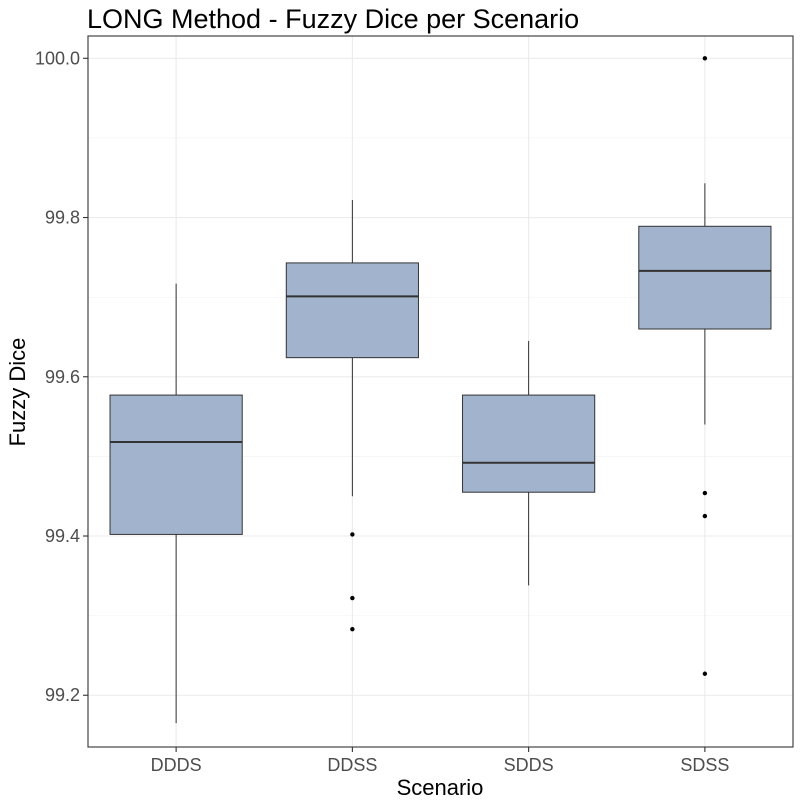  What do you see at coordinates (705, 366) in the screenshot?
I see `box-sdss` at bounding box center [705, 366].